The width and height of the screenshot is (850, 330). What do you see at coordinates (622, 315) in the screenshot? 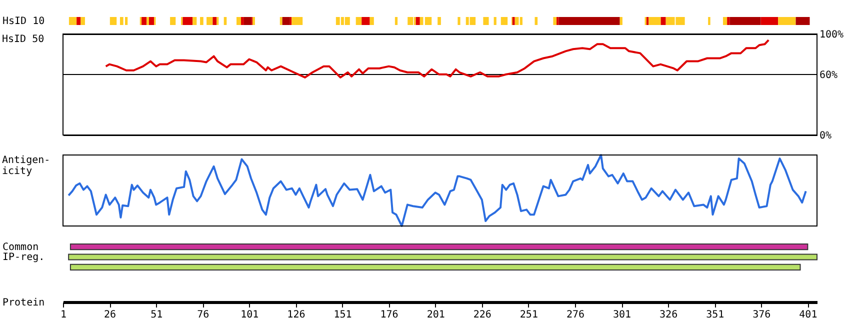
I see `x-tick-label: 301` at bounding box center [622, 315].